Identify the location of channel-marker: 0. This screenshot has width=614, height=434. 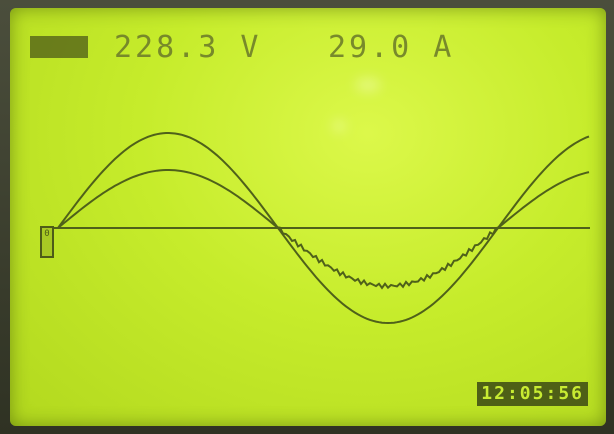
(47, 242).